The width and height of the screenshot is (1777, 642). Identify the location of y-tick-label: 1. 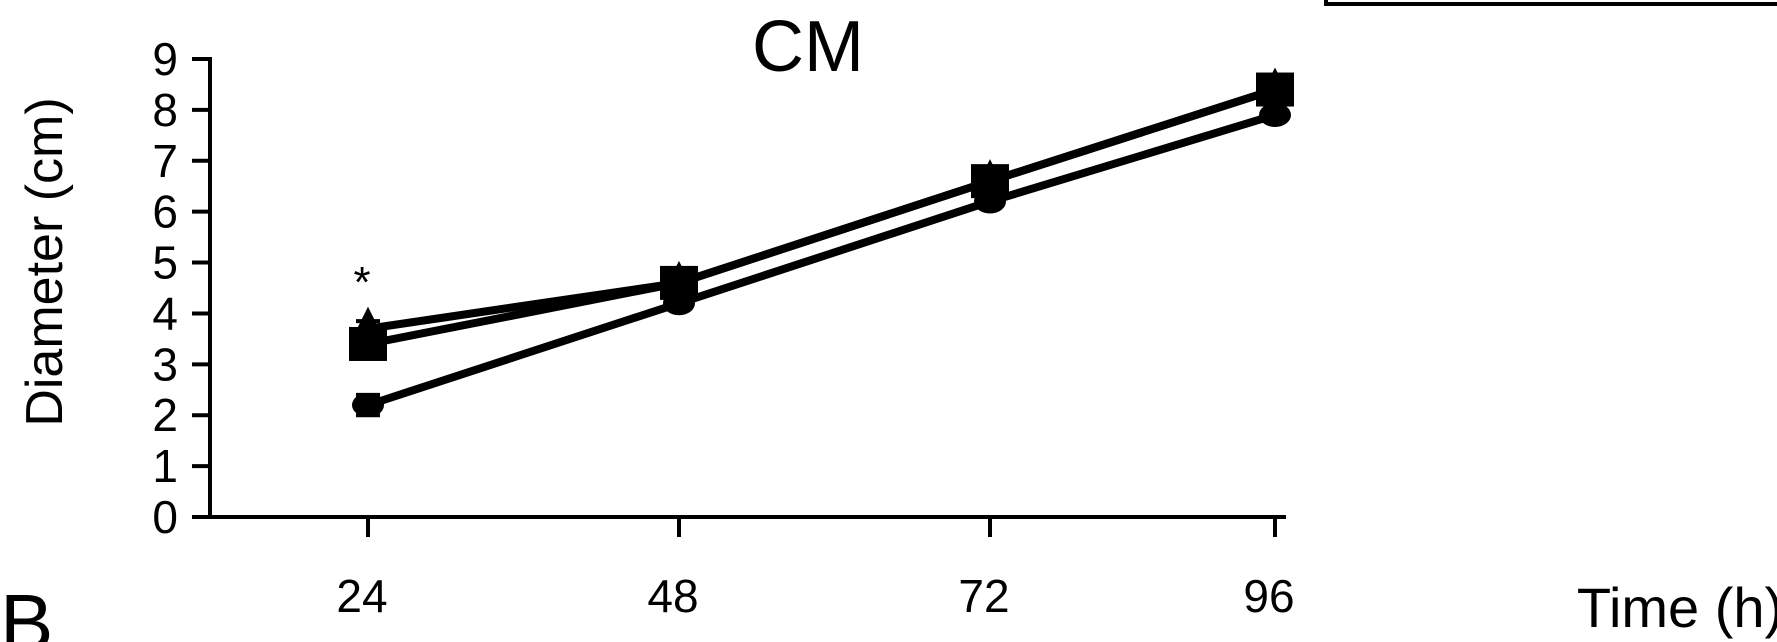
(165, 466).